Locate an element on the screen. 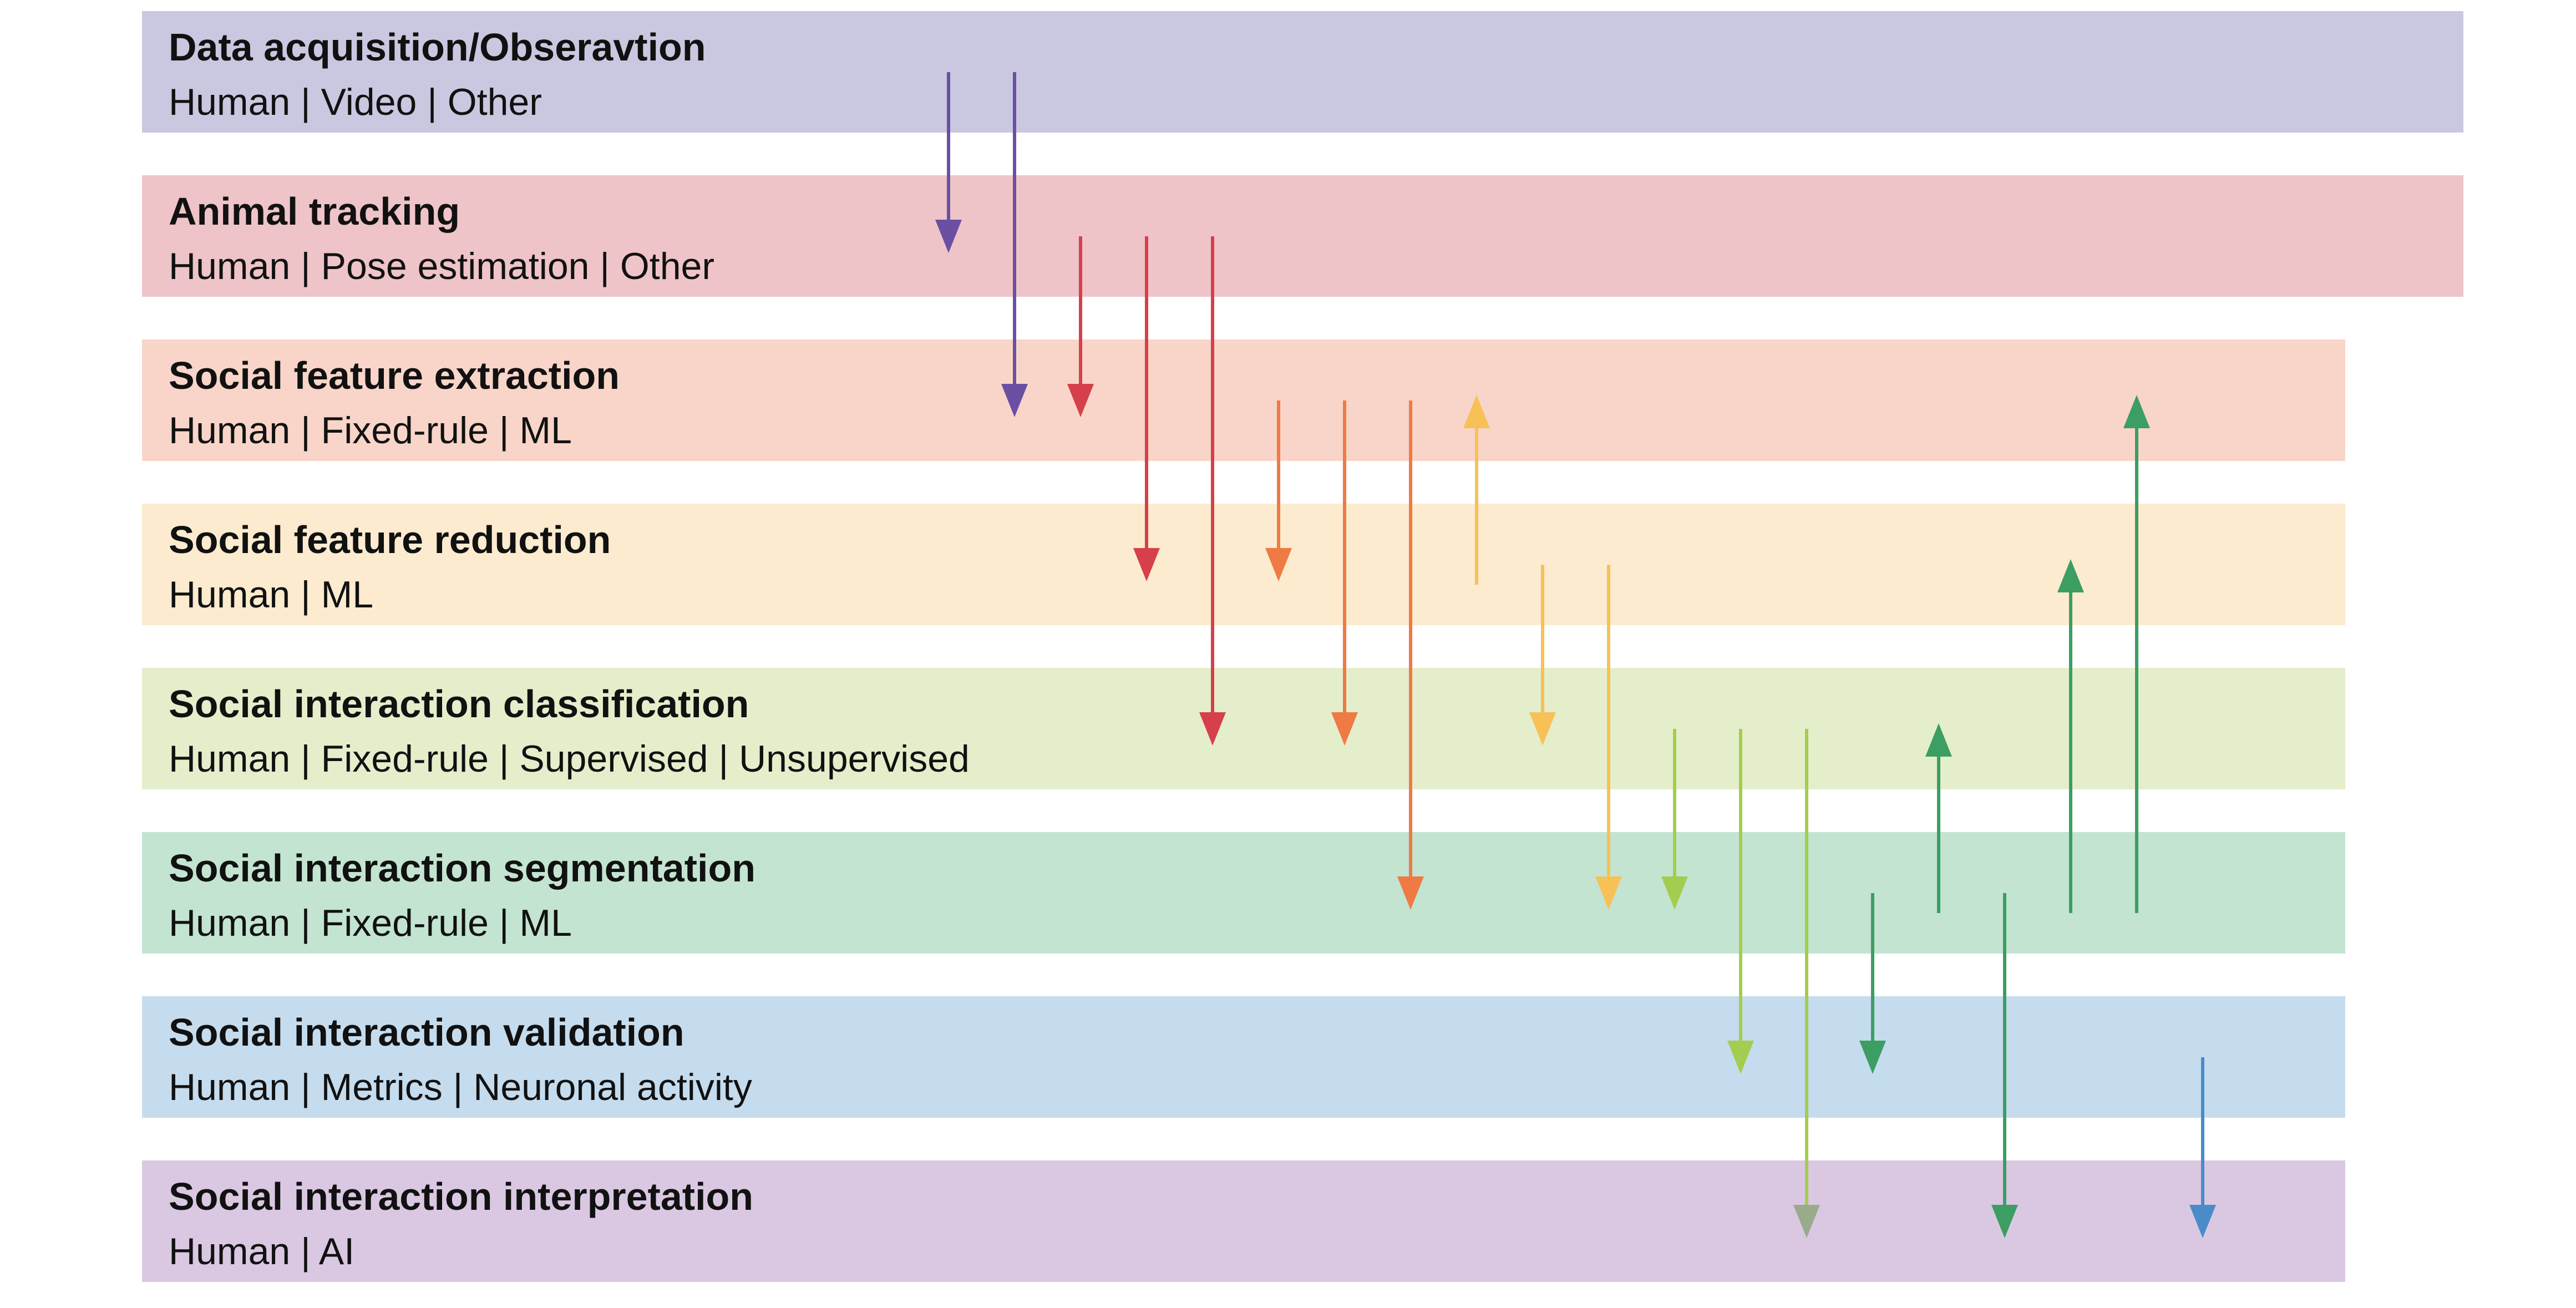  stage-title: Animal tracking is located at coordinates (314, 211).